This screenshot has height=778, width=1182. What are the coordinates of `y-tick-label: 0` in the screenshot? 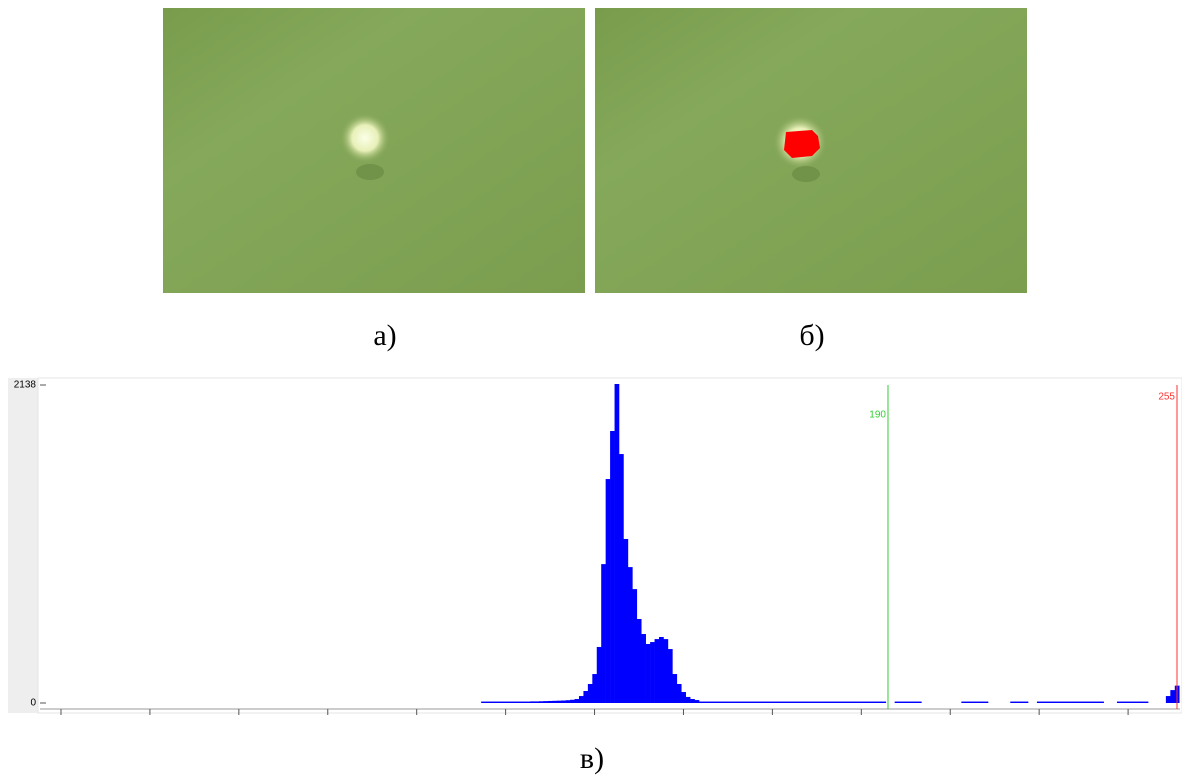 It's located at (33, 703).